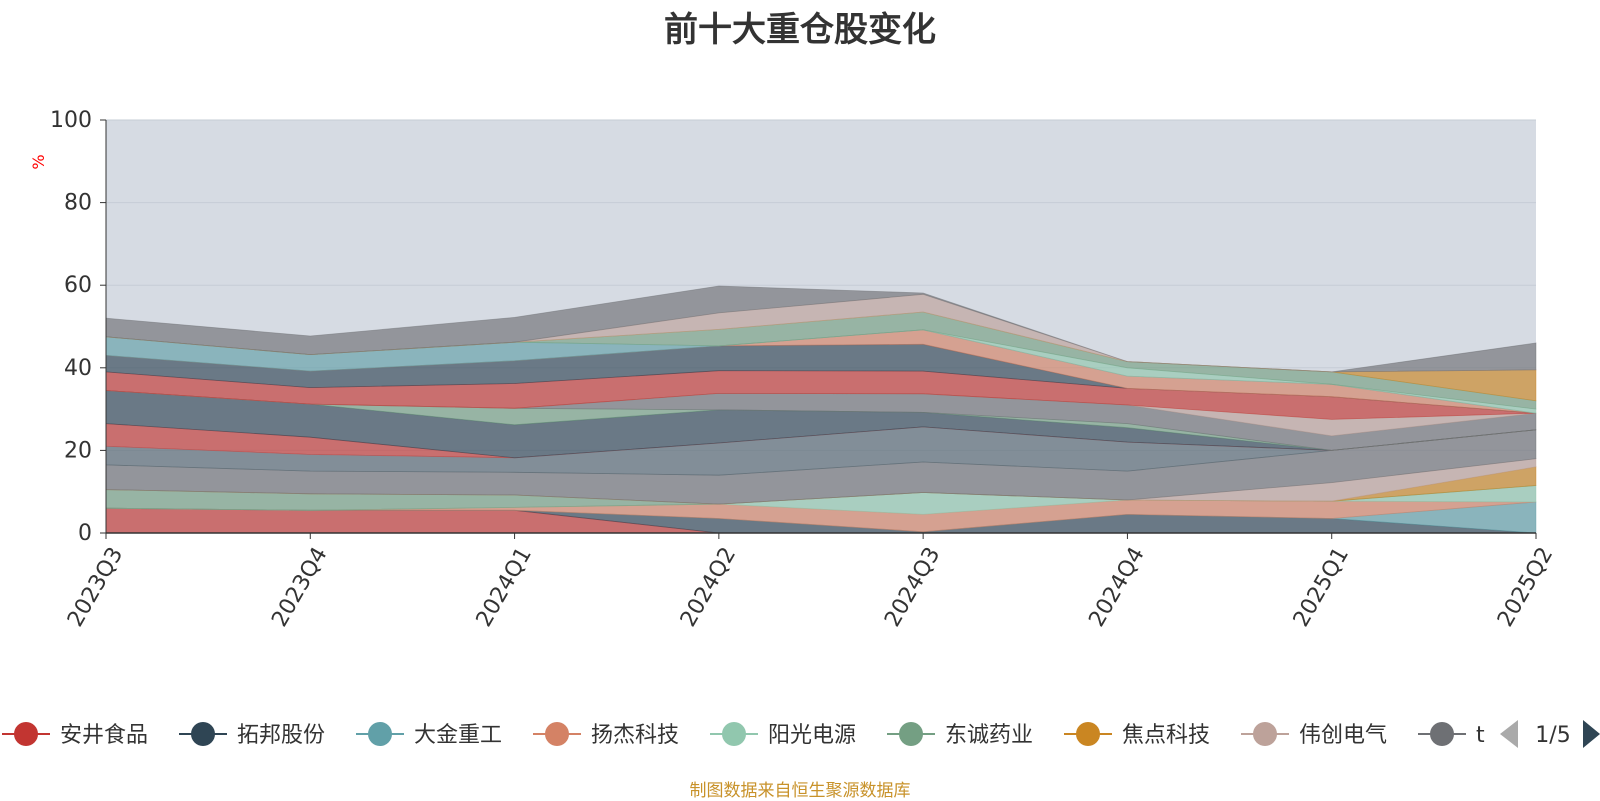 The height and width of the screenshot is (801, 1600). I want to click on y-tick-label: 60, so click(78, 285).